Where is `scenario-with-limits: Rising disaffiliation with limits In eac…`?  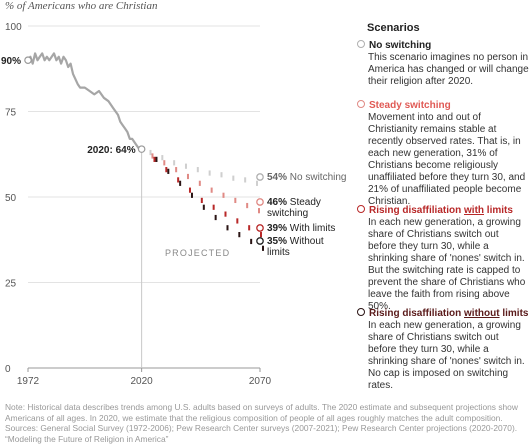
scenario-with-limits: Rising disaffiliation with limits In eac… is located at coordinates (443, 259).